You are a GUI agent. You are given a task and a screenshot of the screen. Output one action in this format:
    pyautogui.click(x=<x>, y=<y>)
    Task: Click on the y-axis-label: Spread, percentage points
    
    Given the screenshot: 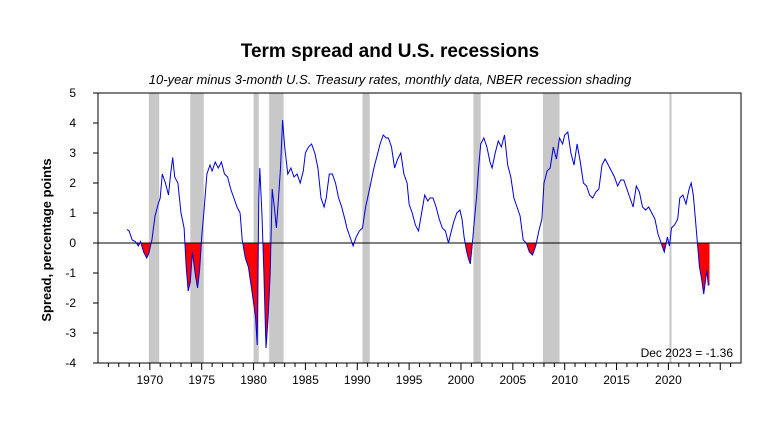 What is the action you would take?
    pyautogui.click(x=46, y=239)
    